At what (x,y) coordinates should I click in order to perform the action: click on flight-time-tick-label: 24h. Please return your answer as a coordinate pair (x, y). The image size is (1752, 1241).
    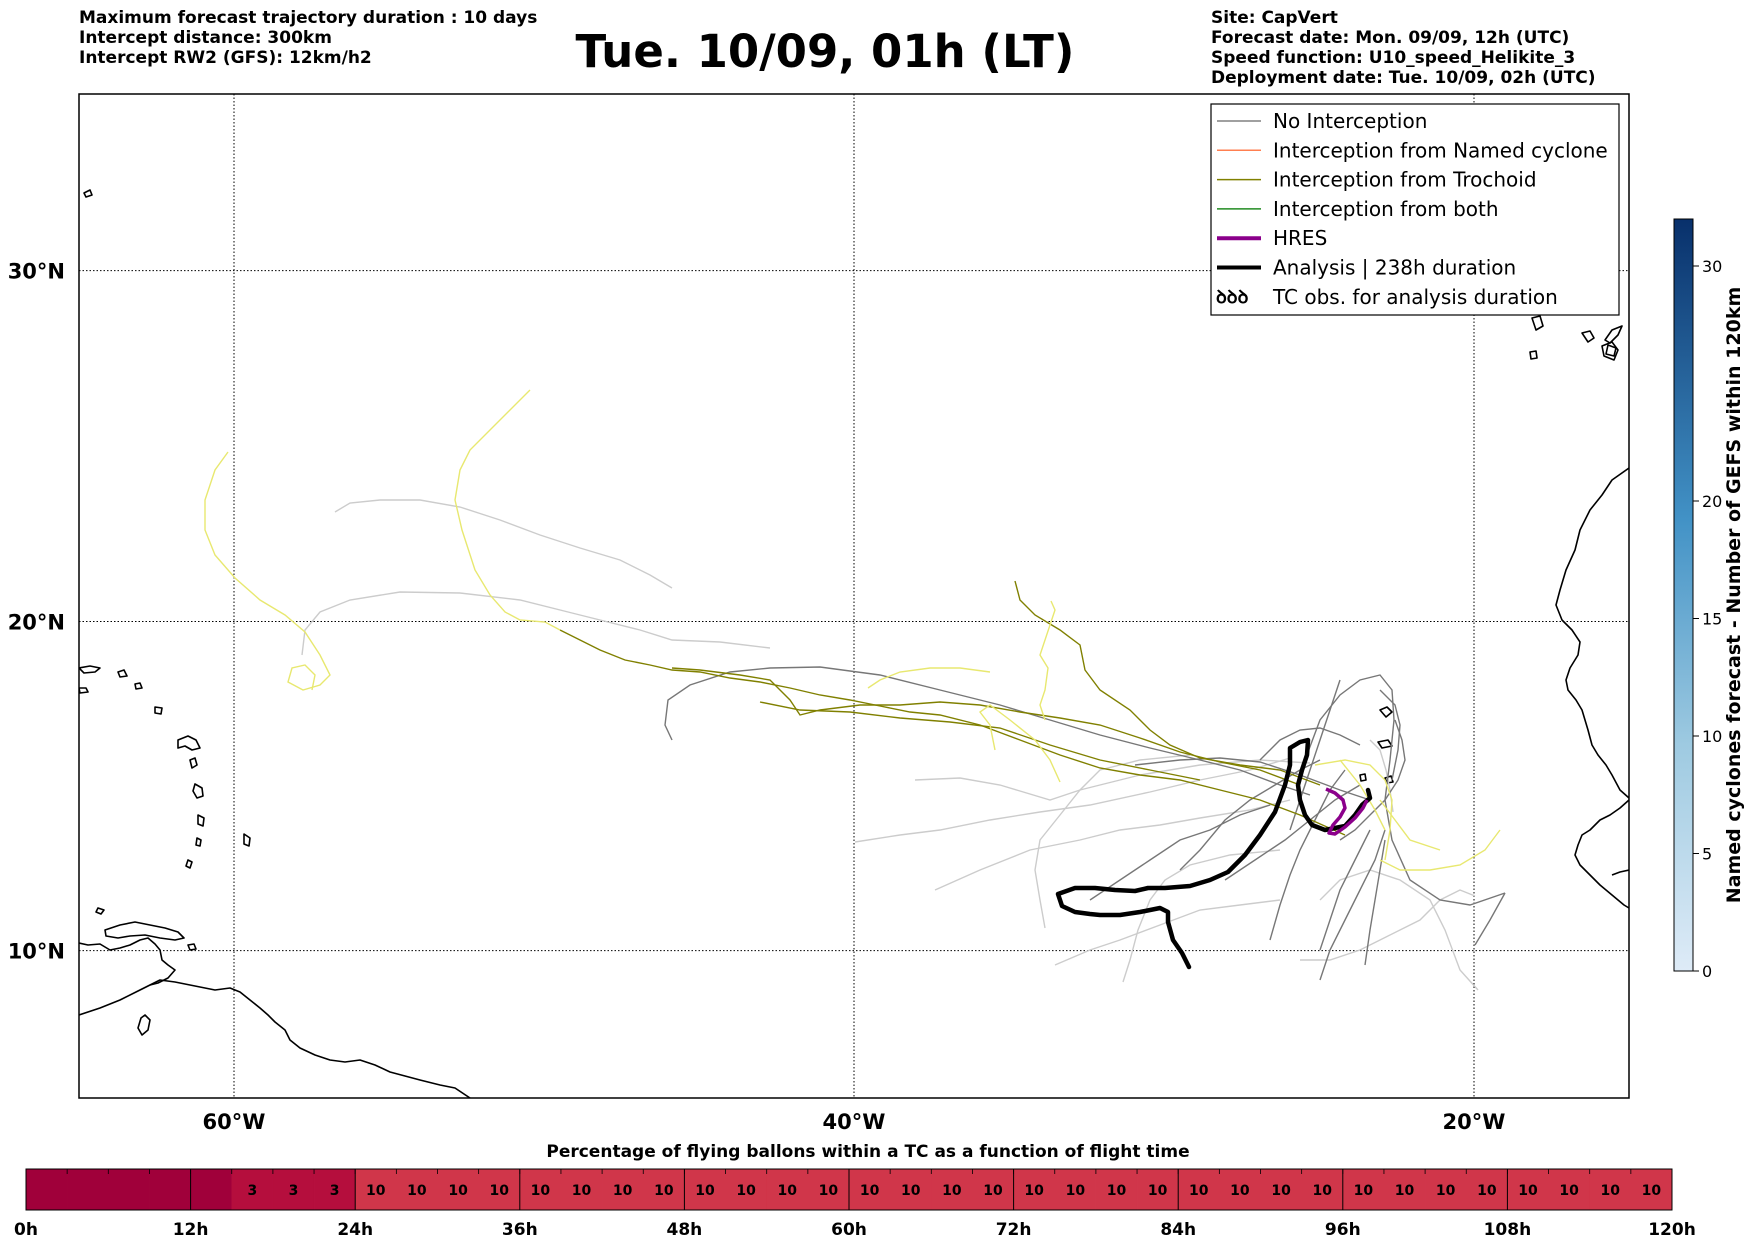
    Looking at the image, I should click on (355, 1230).